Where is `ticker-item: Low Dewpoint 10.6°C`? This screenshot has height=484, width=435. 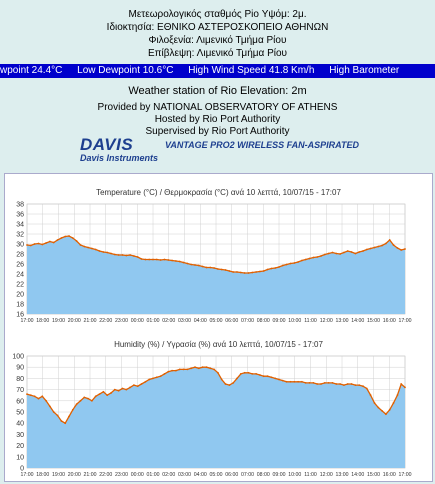
ticker-item: Low Dewpoint 10.6°C is located at coordinates (125, 70).